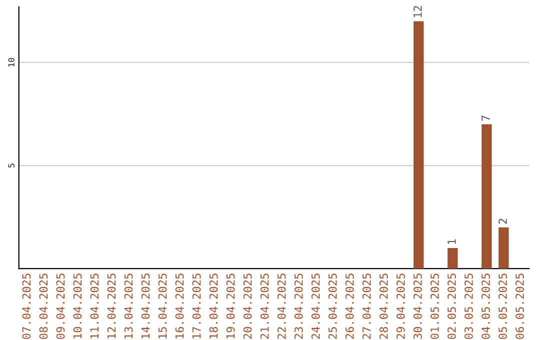 Image resolution: width=540 pixels, height=340 pixels. What do you see at coordinates (11, 62) in the screenshot?
I see `y-tick-label: 10` at bounding box center [11, 62].